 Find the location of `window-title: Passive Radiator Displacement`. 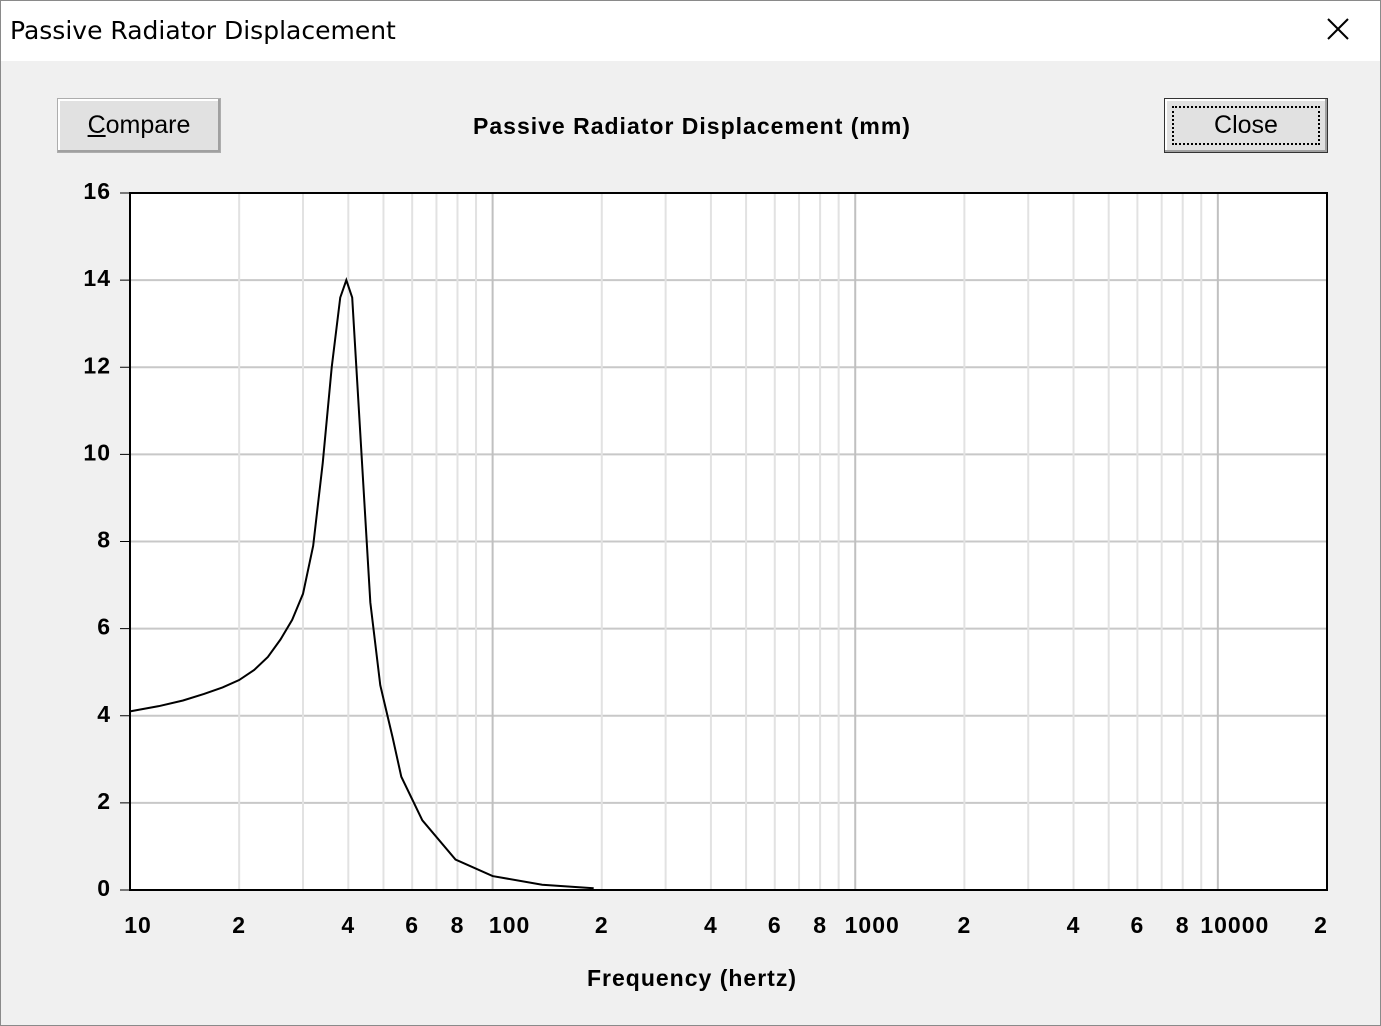

window-title: Passive Radiator Displacement is located at coordinates (203, 30).